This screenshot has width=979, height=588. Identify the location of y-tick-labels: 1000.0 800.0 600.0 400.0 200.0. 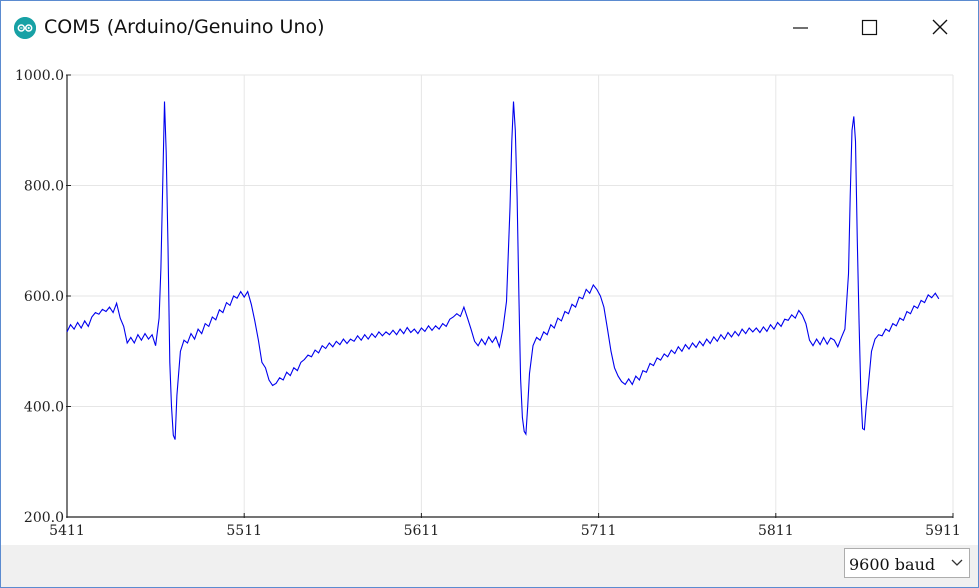
(39, 297).